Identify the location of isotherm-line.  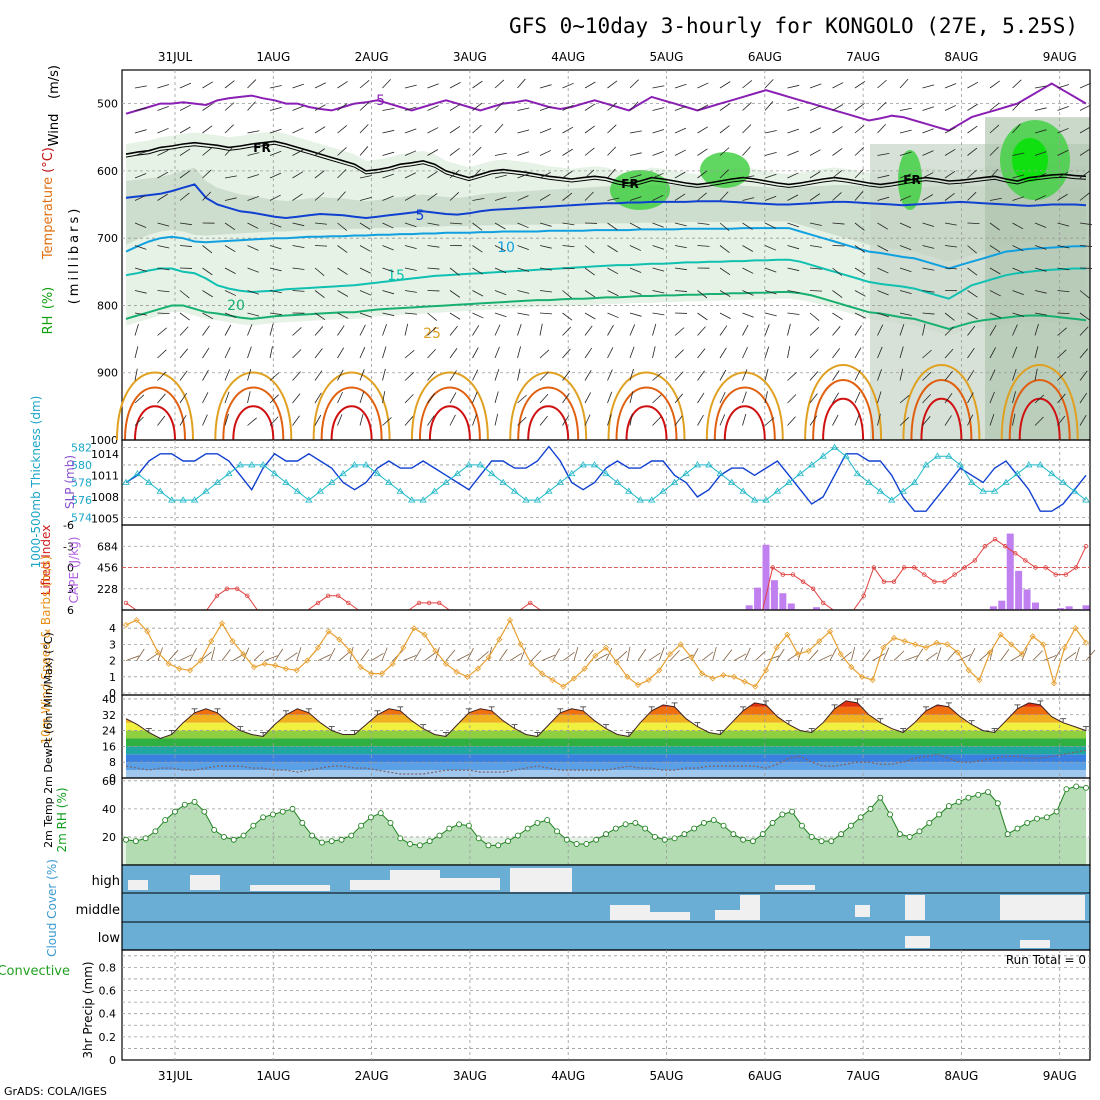
(606, 311).